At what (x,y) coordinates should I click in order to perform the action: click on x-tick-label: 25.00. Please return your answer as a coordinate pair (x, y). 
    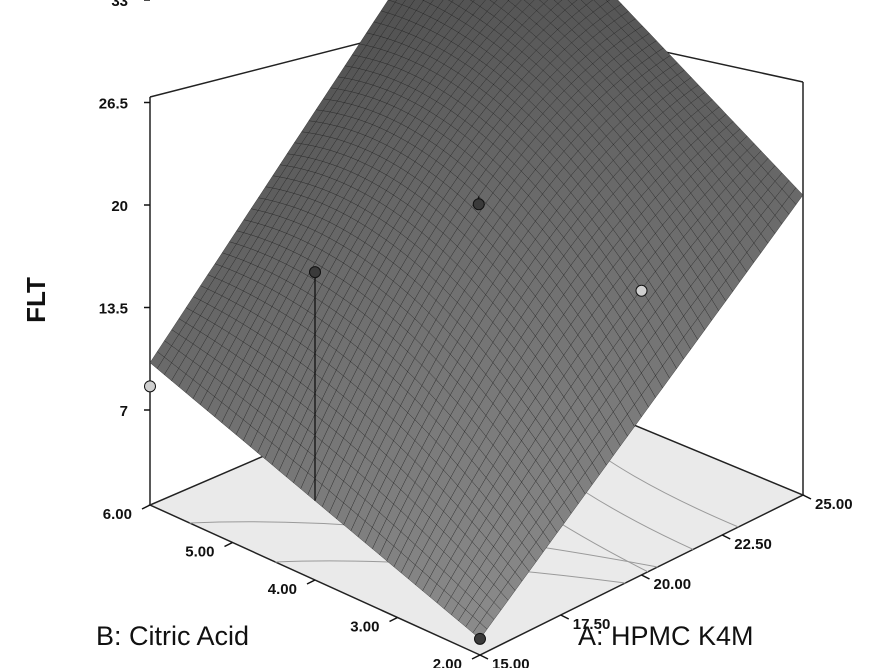
    Looking at the image, I should click on (834, 504).